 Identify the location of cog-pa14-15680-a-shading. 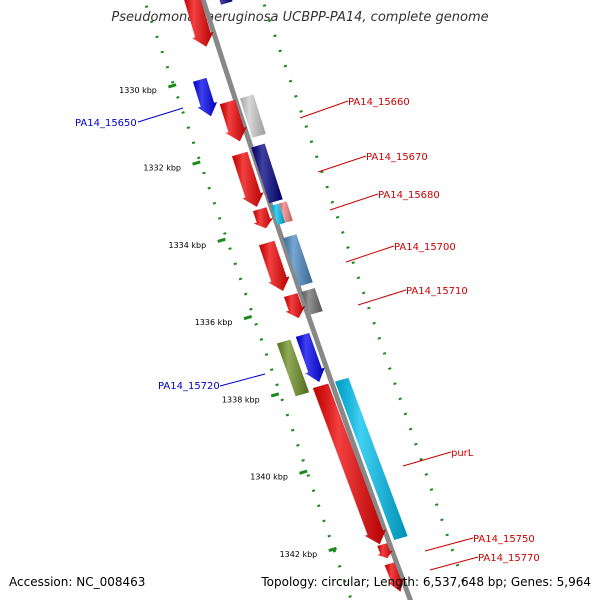
(278, 214).